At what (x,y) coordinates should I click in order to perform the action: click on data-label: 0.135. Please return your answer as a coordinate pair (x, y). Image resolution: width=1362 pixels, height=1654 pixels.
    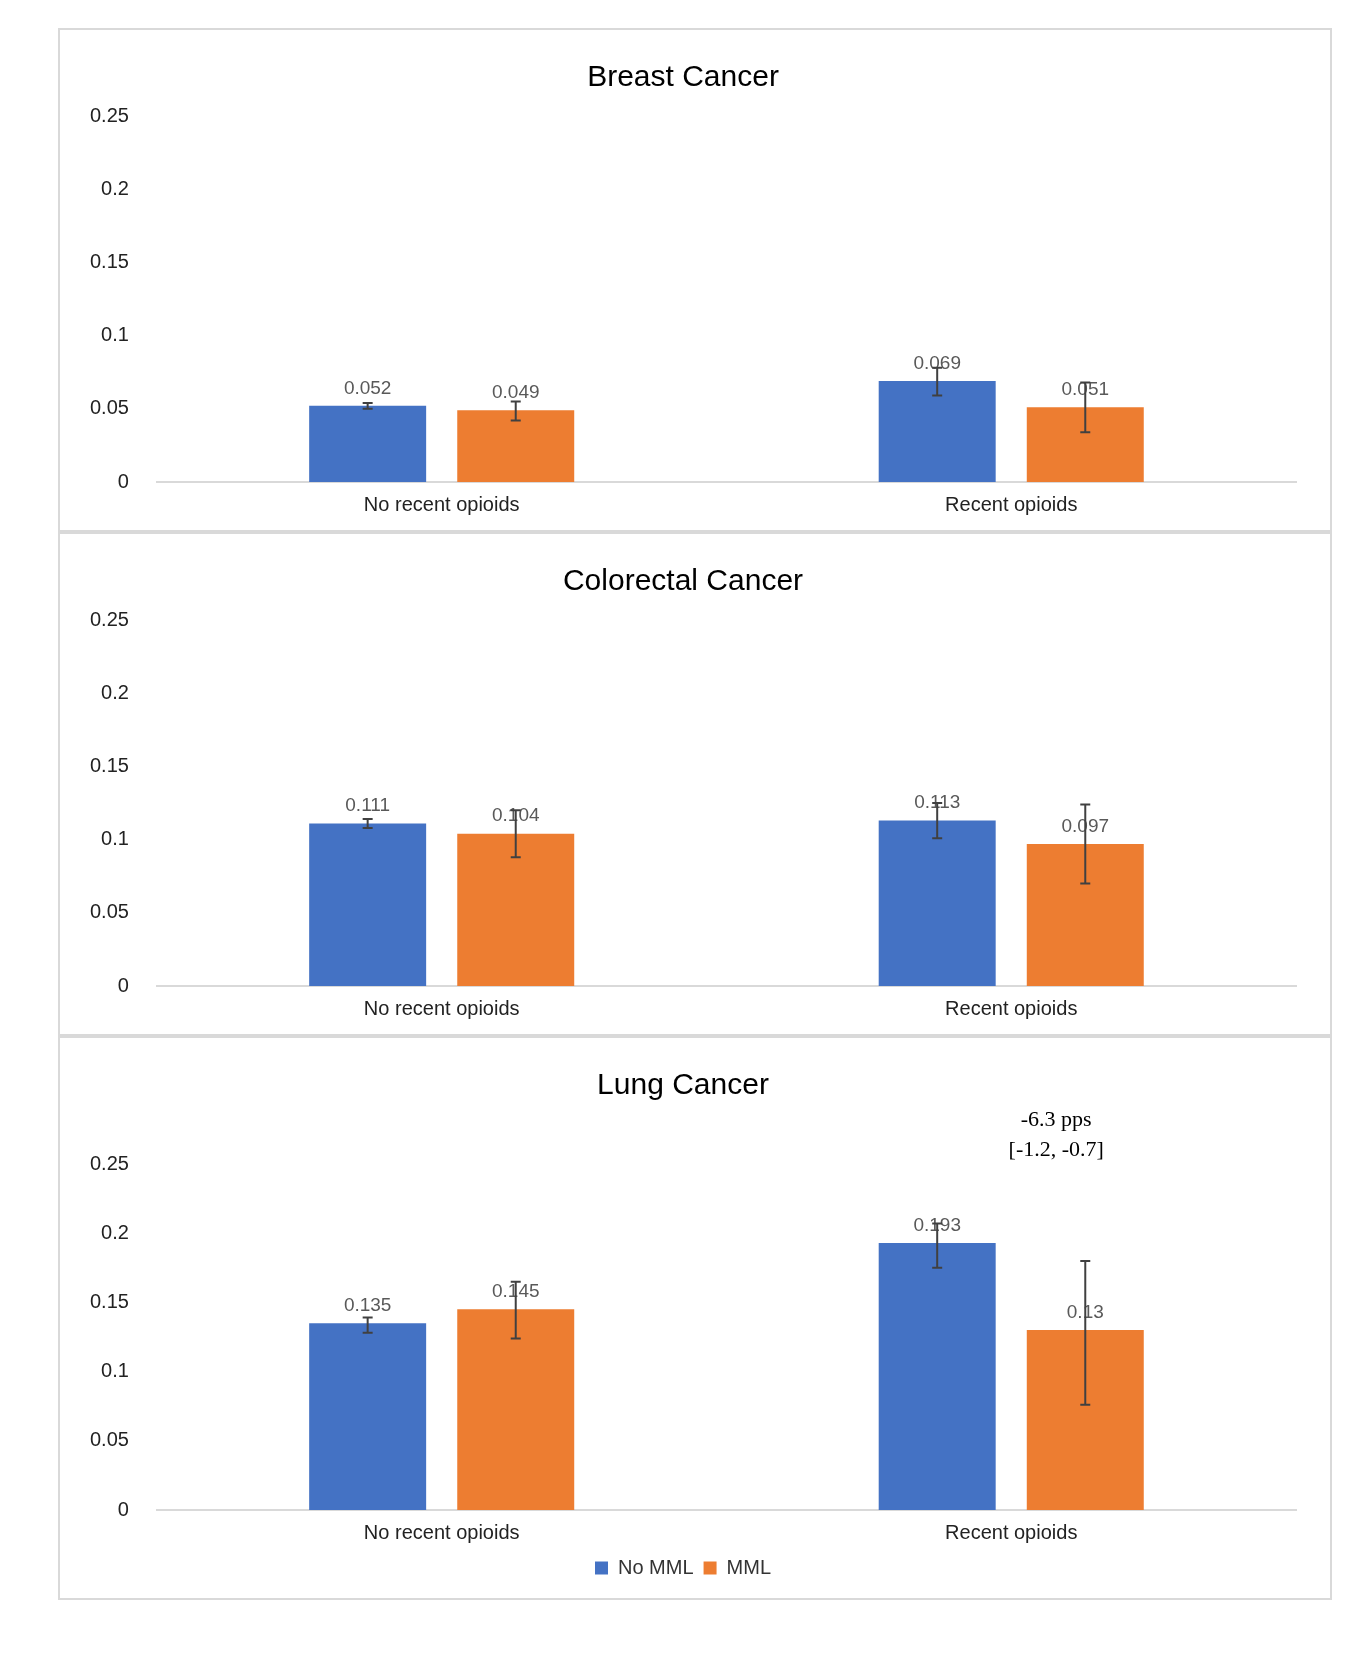
    Looking at the image, I should click on (367, 1304).